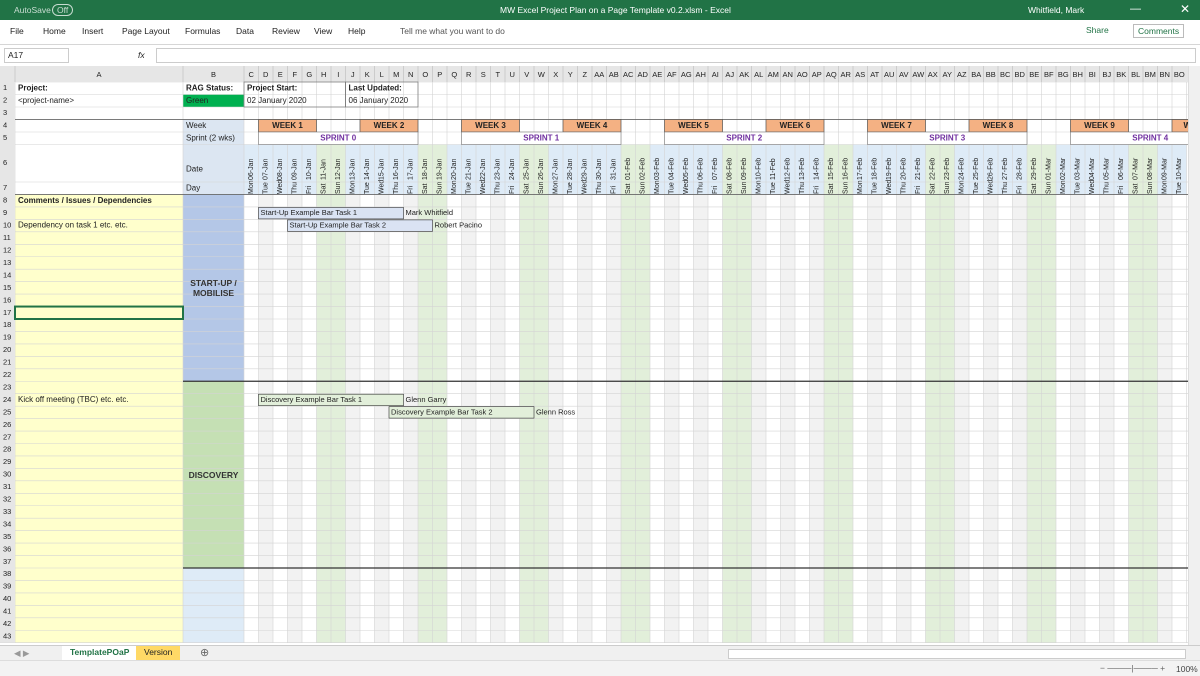 Image resolution: width=1200 pixels, height=676 pixels. I want to click on autosave-toggle: Off, so click(63, 10).